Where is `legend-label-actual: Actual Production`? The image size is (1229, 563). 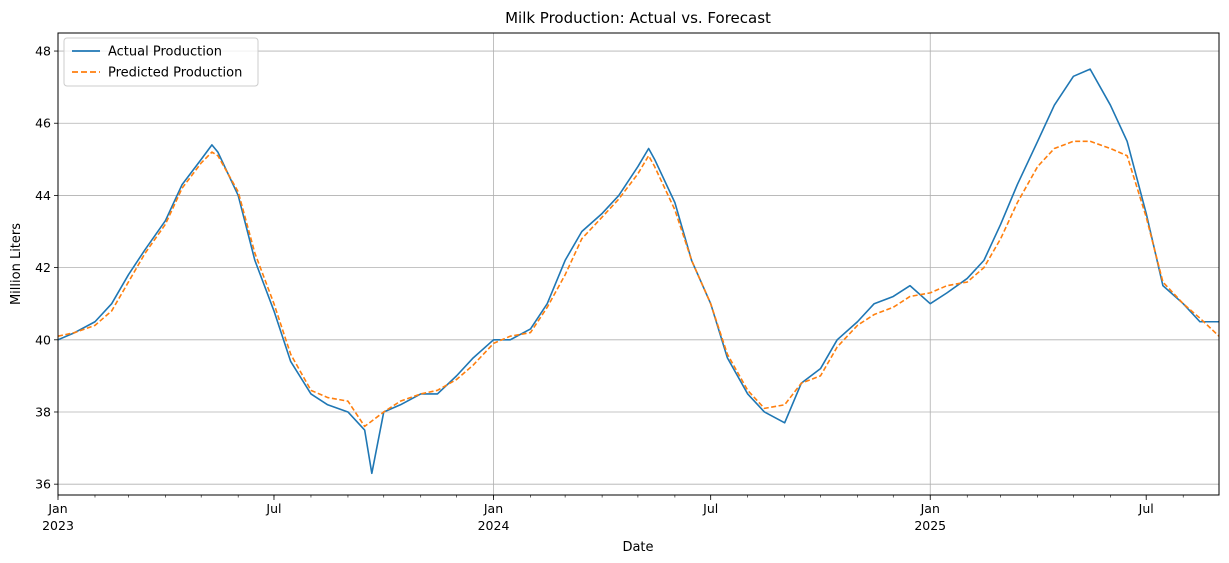 legend-label-actual: Actual Production is located at coordinates (165, 52).